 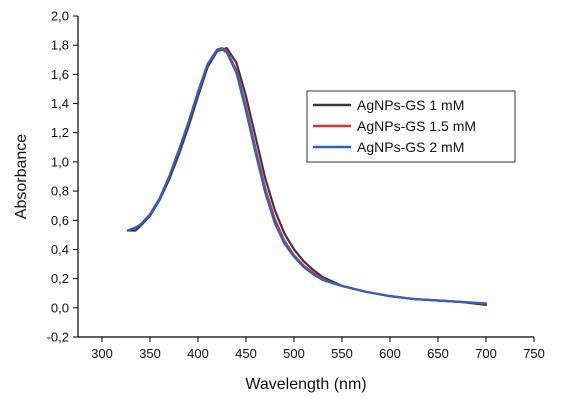 What do you see at coordinates (438, 353) in the screenshot?
I see `x-tick-label: 650` at bounding box center [438, 353].